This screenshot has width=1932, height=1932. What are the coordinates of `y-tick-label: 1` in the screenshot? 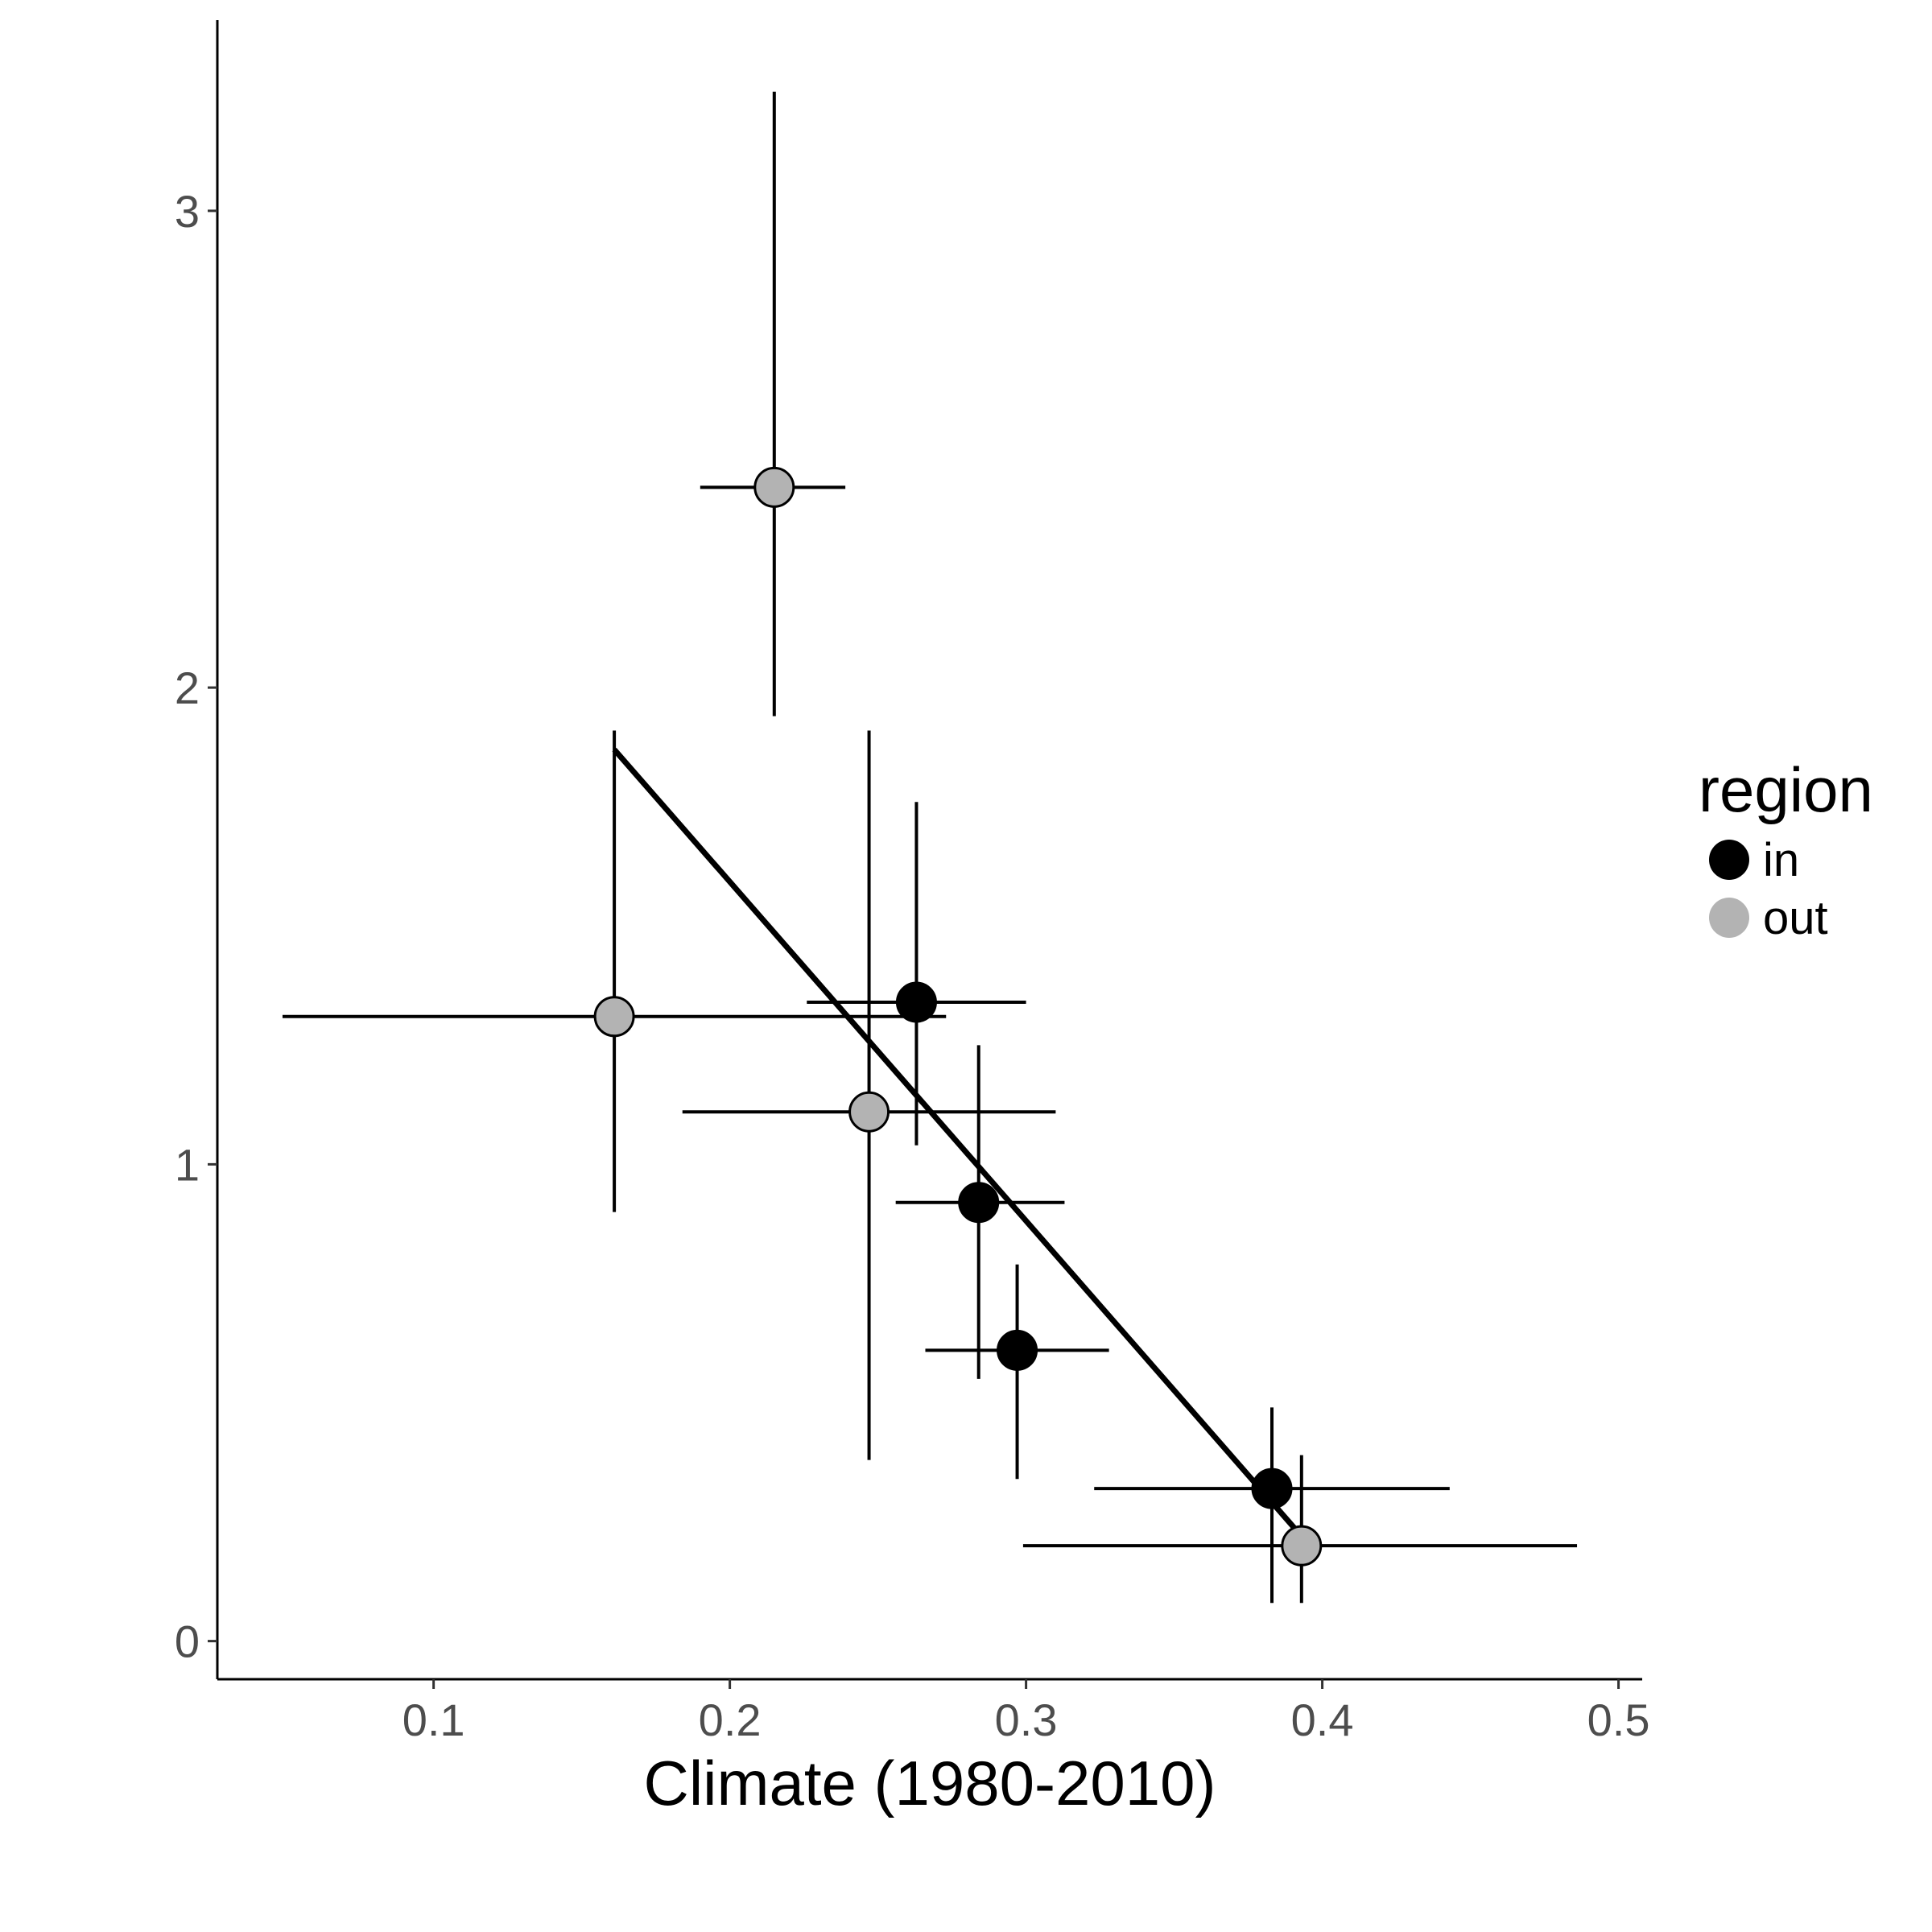 It's located at (187, 1164).